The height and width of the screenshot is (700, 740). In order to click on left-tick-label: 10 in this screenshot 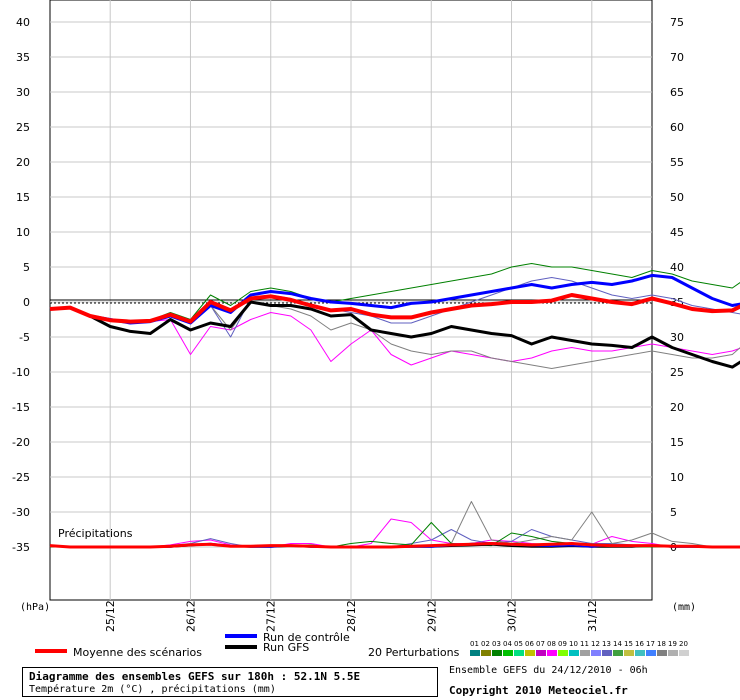, I will do `click(23, 232)`.